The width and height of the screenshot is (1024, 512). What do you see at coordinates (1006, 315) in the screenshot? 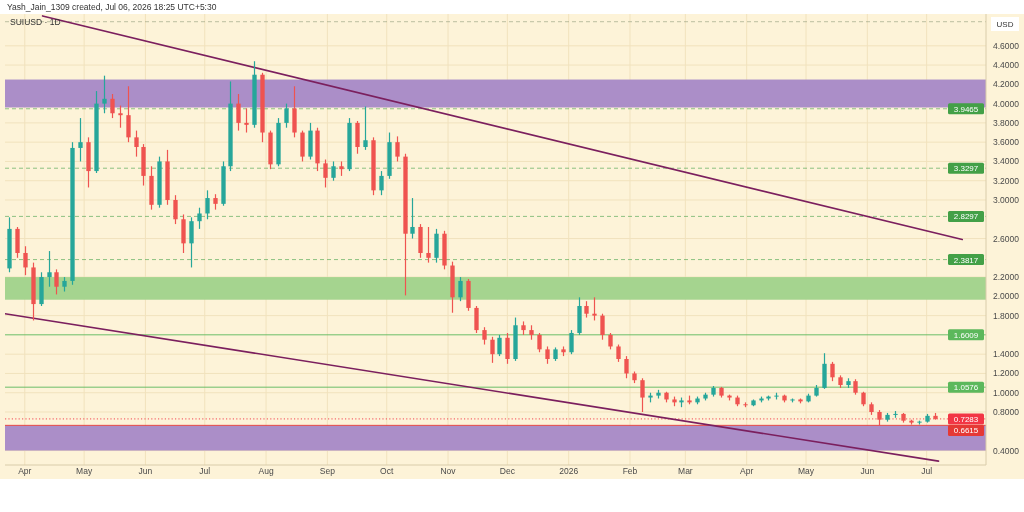
I see `y-tick-label: 1.8000` at bounding box center [1006, 315].